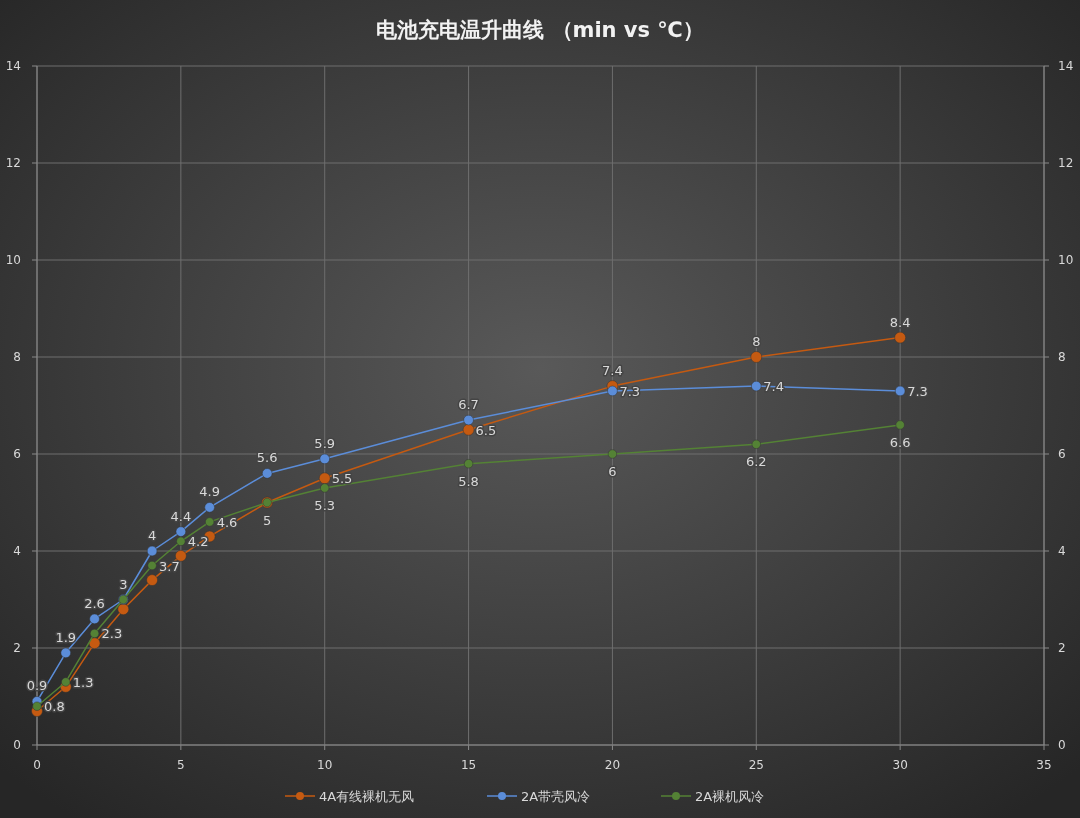 The width and height of the screenshot is (1080, 818). What do you see at coordinates (325, 505) in the screenshot?
I see `data-label: 5.3` at bounding box center [325, 505].